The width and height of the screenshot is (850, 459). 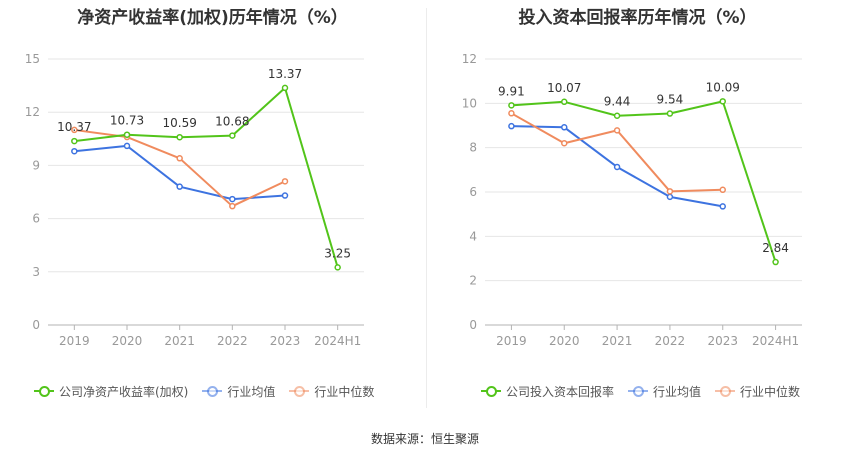 What do you see at coordinates (426, 208) in the screenshot?
I see `panel-divider` at bounding box center [426, 208].